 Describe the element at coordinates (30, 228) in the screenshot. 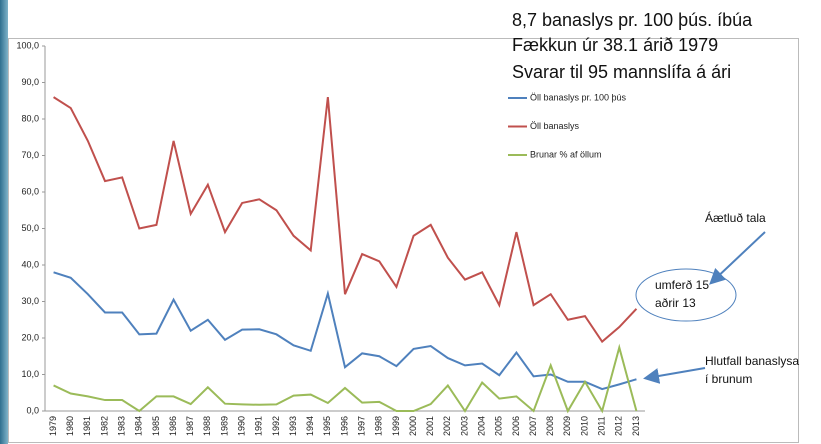

I see `y-tick-label: 50,0` at that location.